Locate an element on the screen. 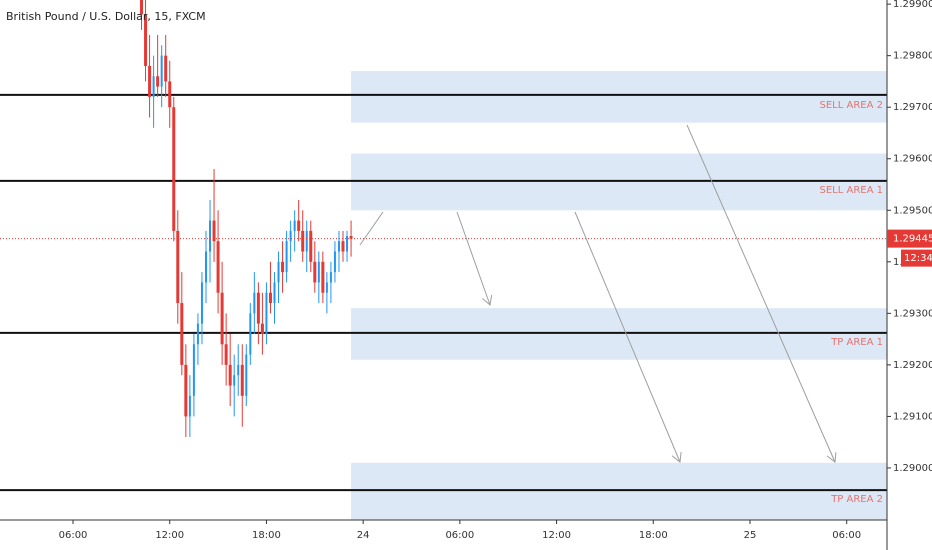 The height and width of the screenshot is (550, 932). chart-title: British Pound / U.S. Dollar, 15, FXCM is located at coordinates (106, 16).